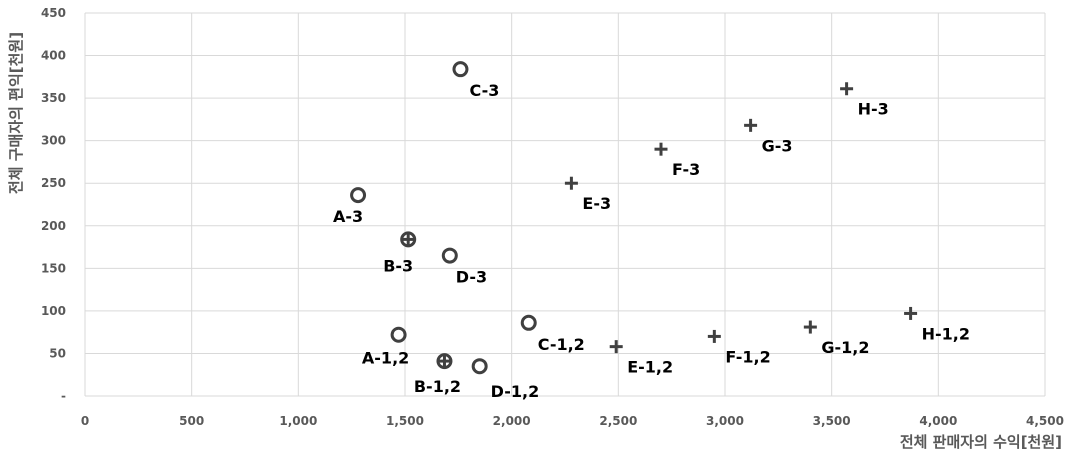  Describe the element at coordinates (53, 204) in the screenshot. I see `y-axis-ticks: - 50 100 150 200 250 300 350 400 450` at that location.